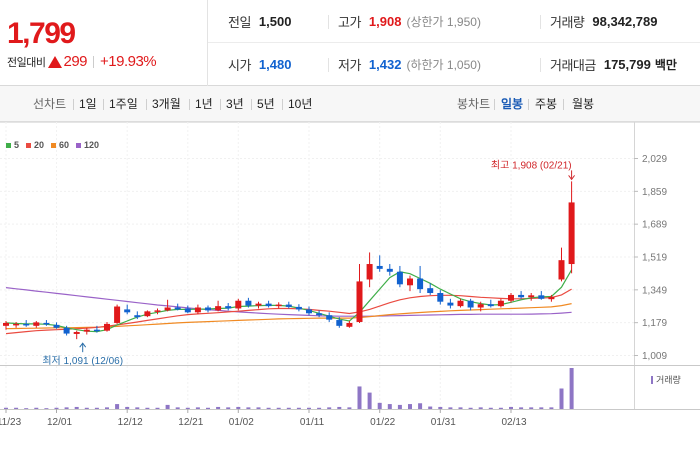  What do you see at coordinates (235, 104) in the screenshot?
I see `tab-period-3y: 3년` at bounding box center [235, 104].